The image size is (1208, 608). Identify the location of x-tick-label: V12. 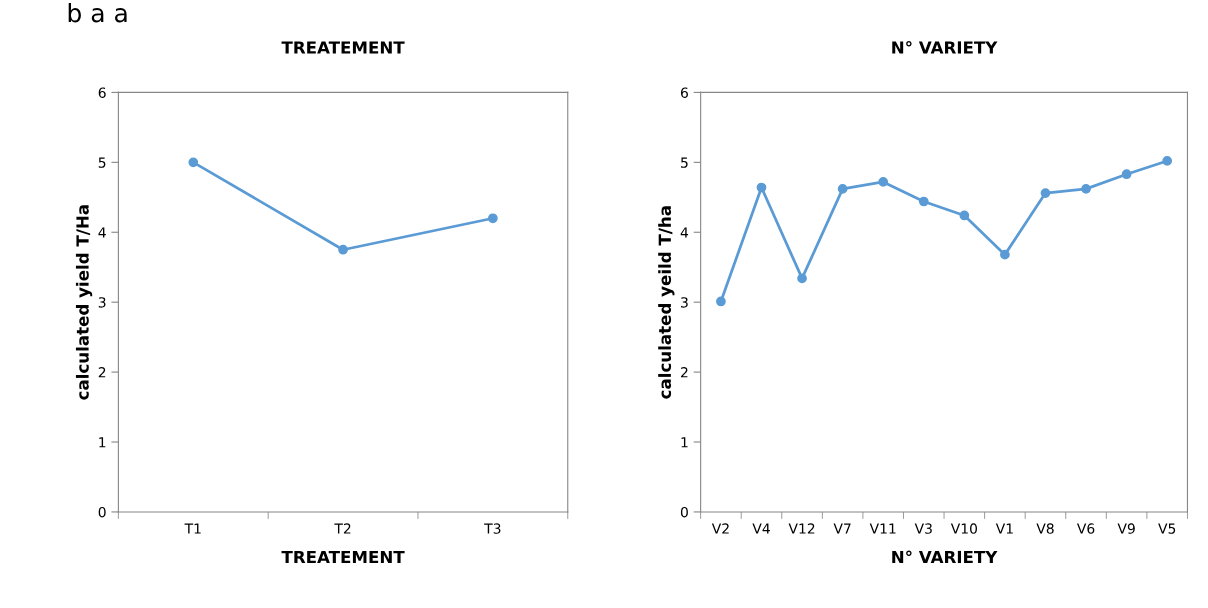
(801, 528).